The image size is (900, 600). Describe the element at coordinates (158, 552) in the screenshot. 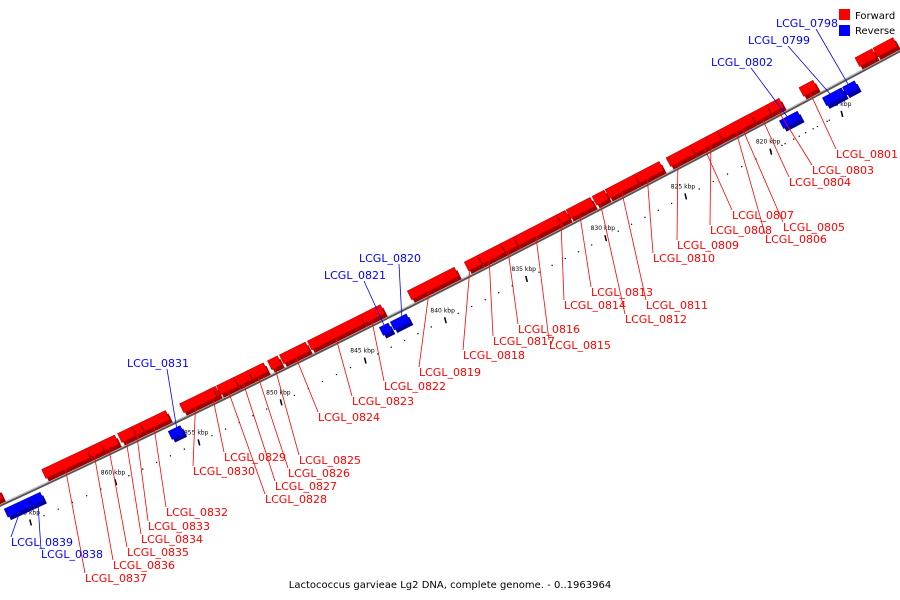

I see `gene-label: LCGL_0835` at that location.